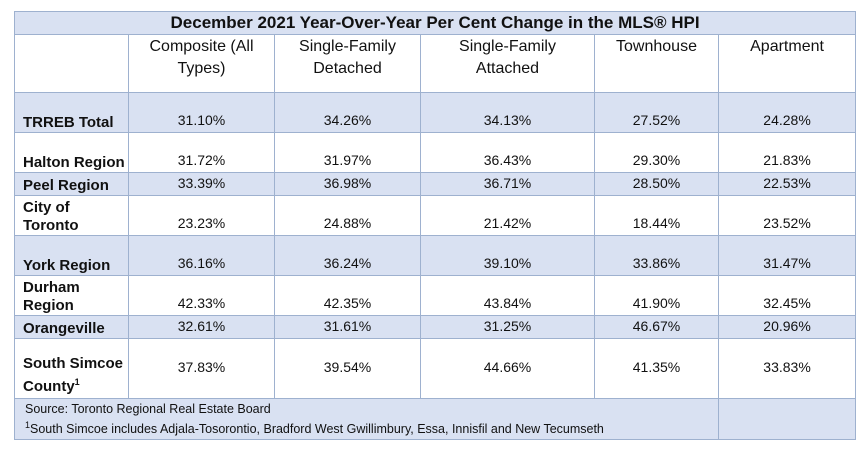  I want to click on region-label: Peel Region, so click(71, 184).